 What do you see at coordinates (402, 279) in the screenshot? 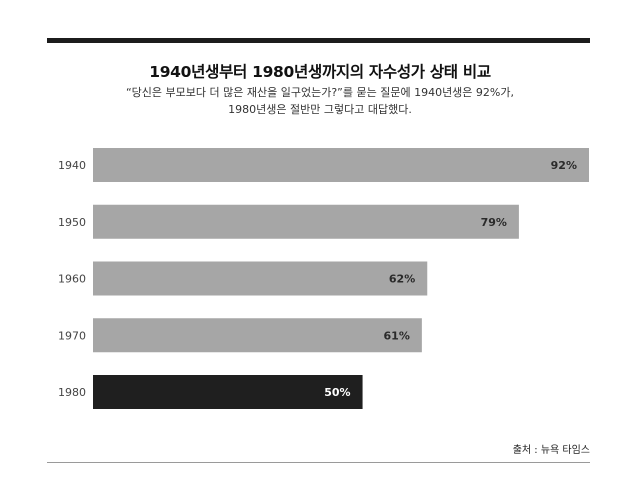
I see `value-label-1960: 62%` at bounding box center [402, 279].